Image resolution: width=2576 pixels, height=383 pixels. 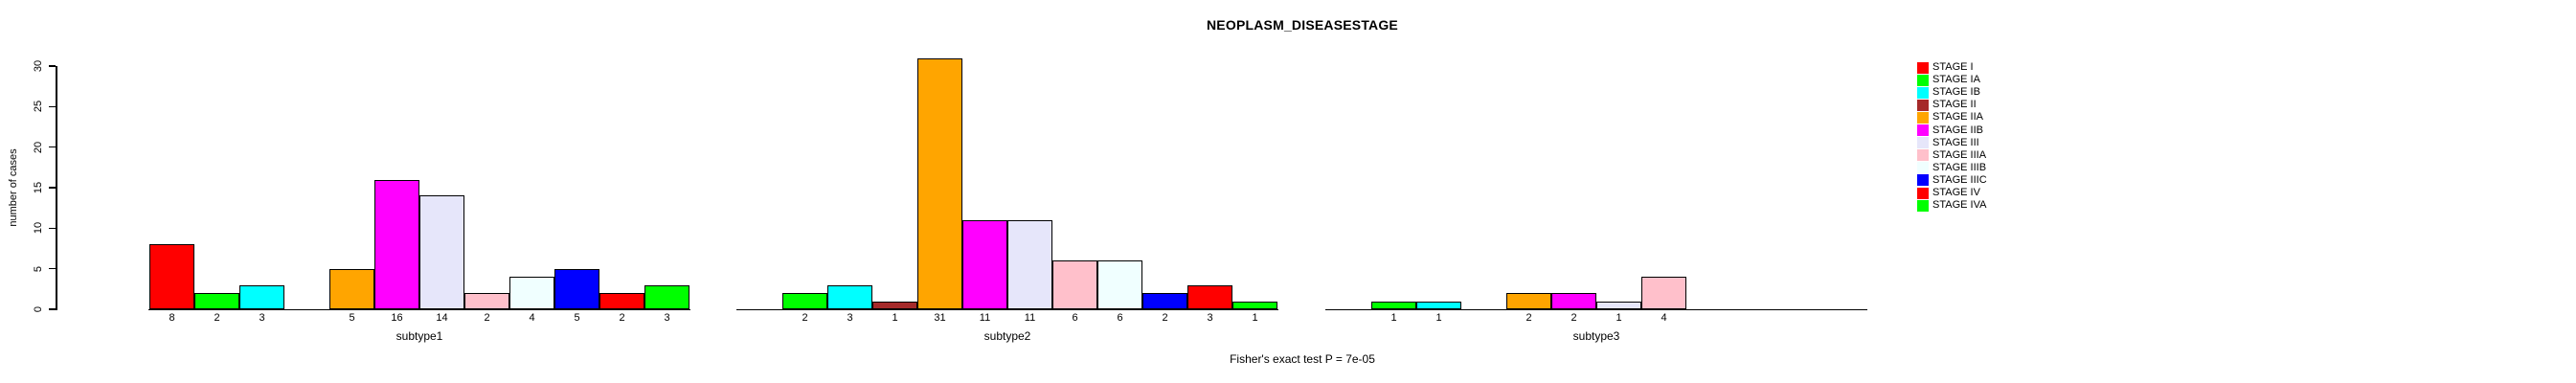 I want to click on bar-subtype1-stage-iiia, so click(x=486, y=301).